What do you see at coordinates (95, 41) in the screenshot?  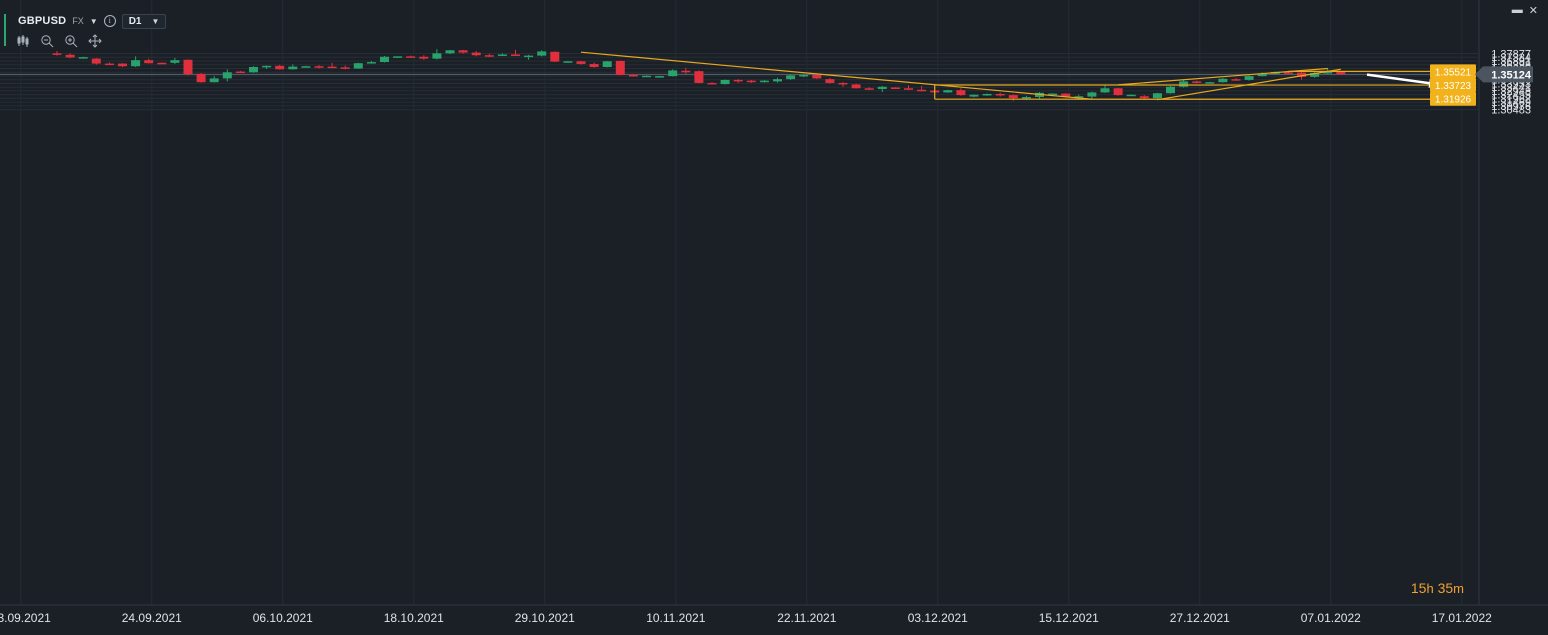 I see `move-icon` at bounding box center [95, 41].